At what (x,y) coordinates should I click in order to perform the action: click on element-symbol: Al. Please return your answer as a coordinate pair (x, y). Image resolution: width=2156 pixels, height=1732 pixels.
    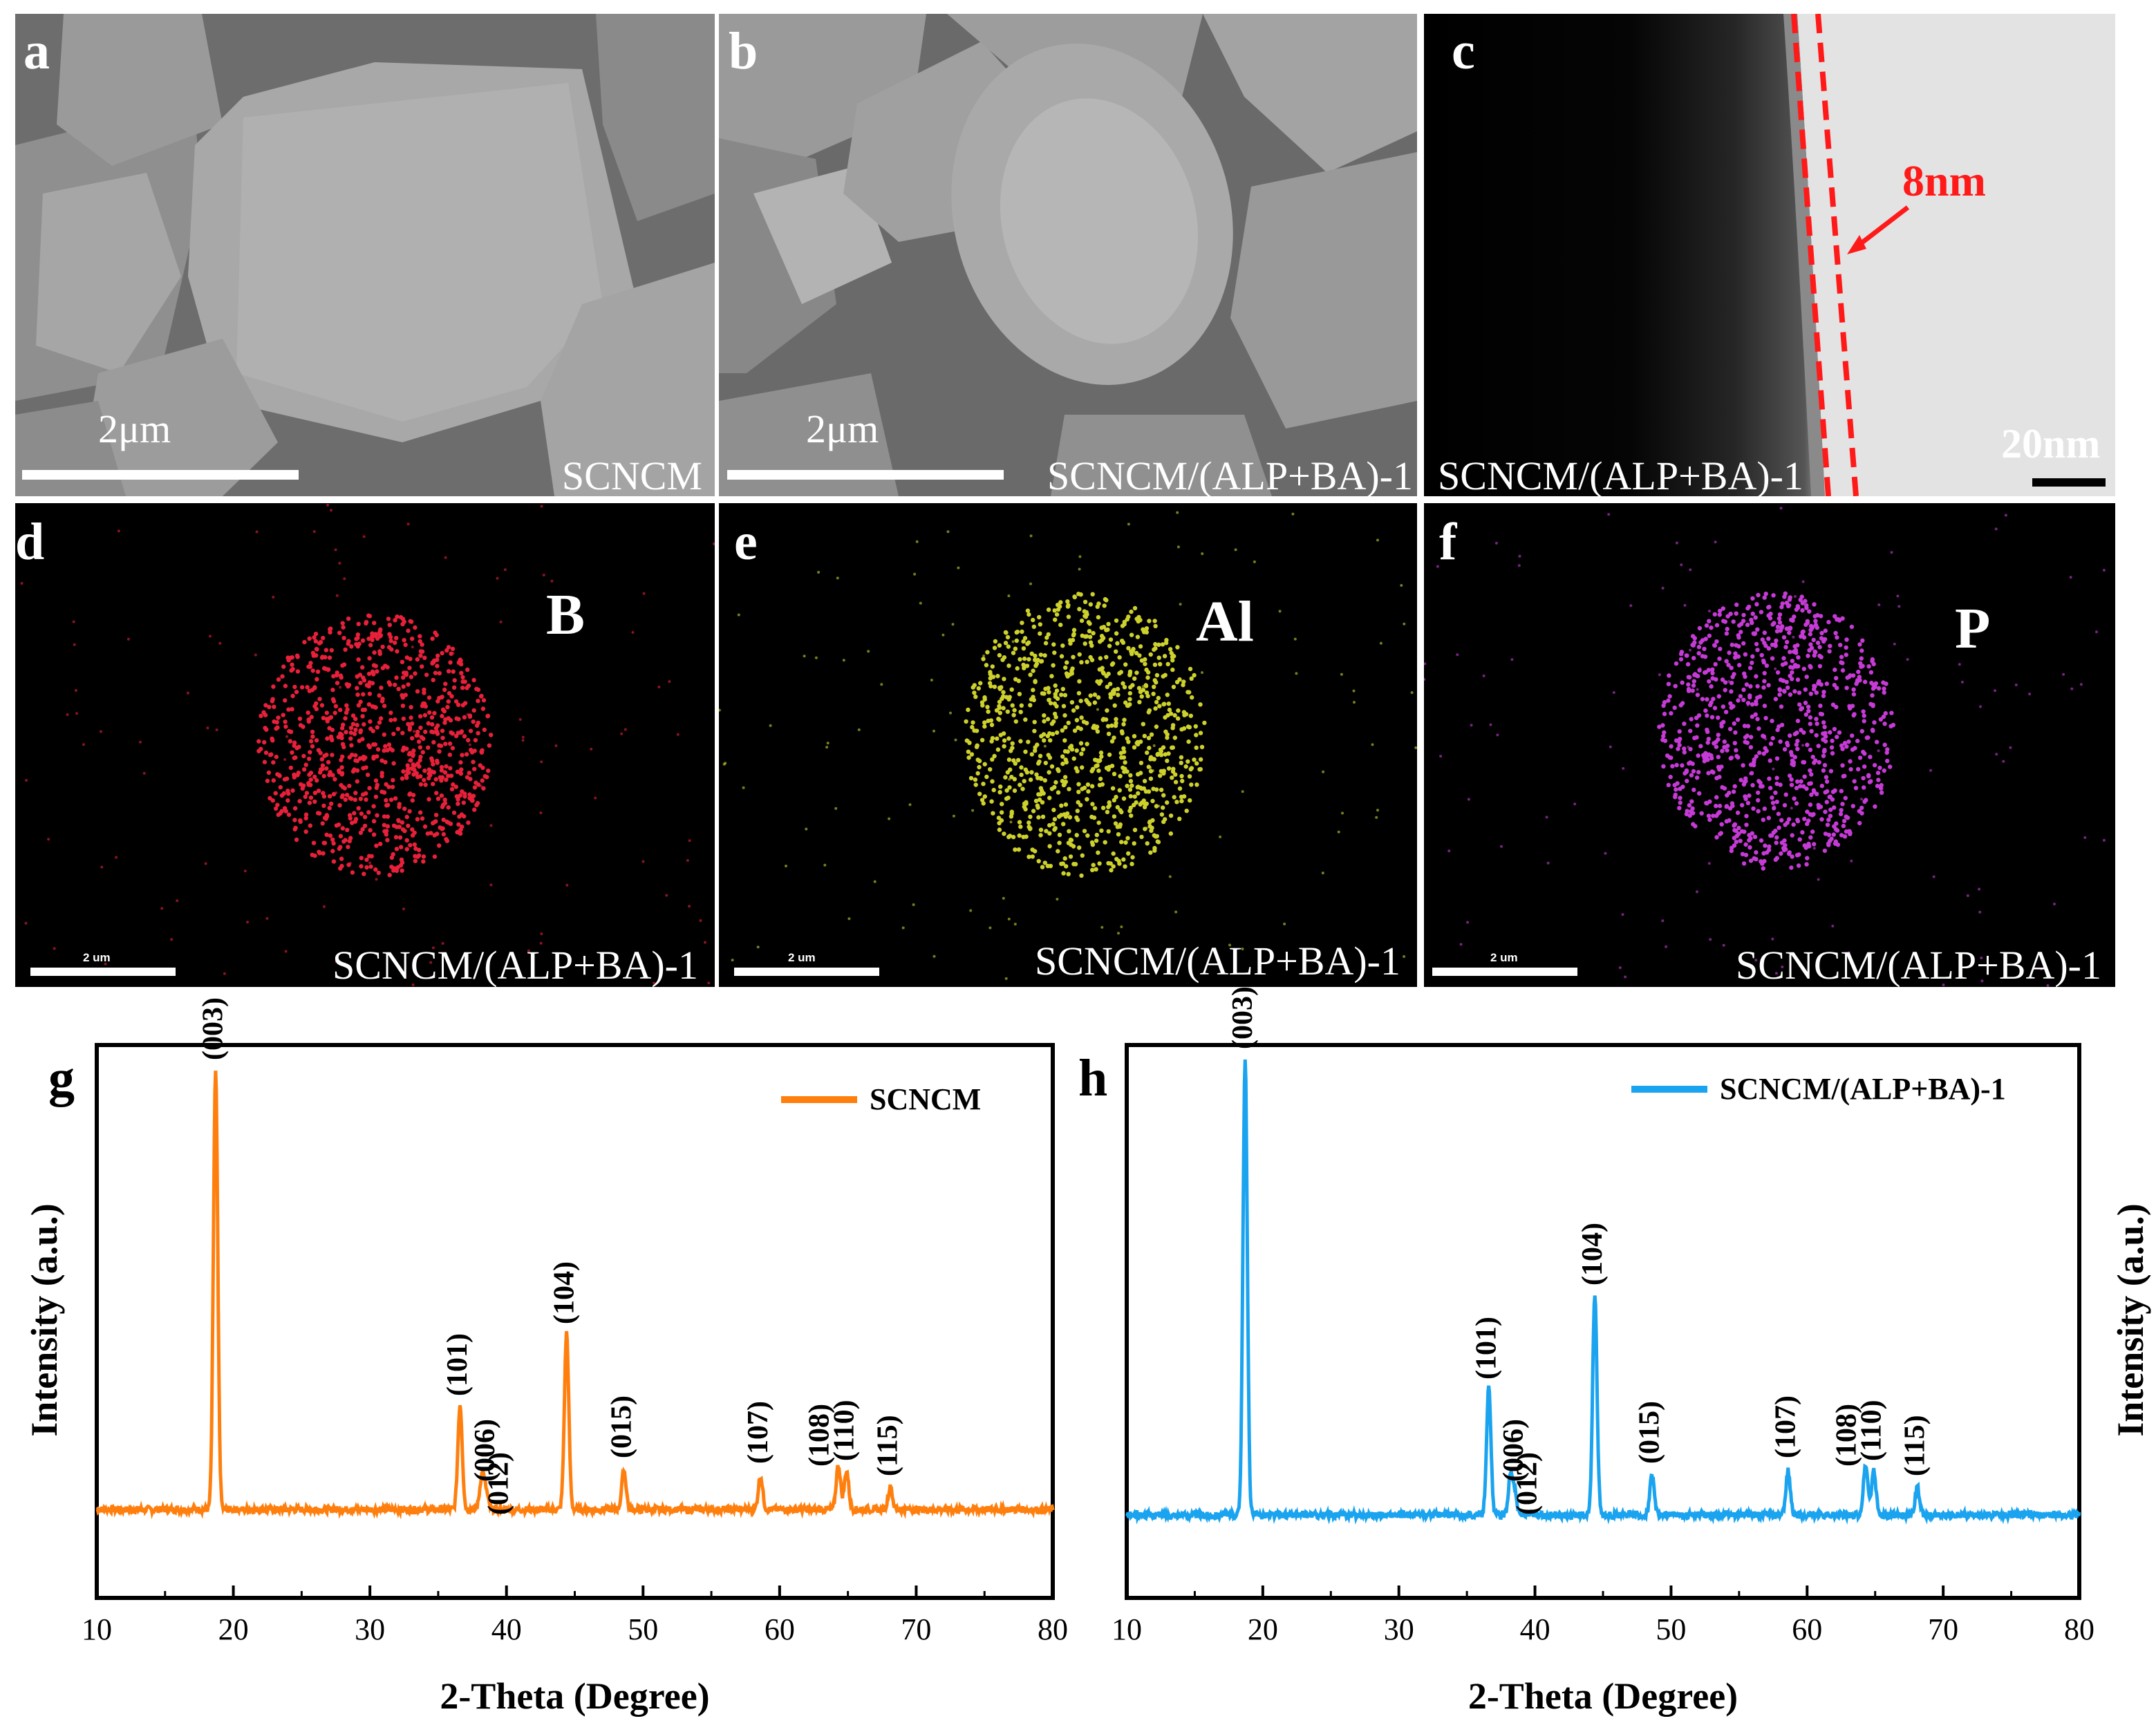
    Looking at the image, I should click on (1225, 622).